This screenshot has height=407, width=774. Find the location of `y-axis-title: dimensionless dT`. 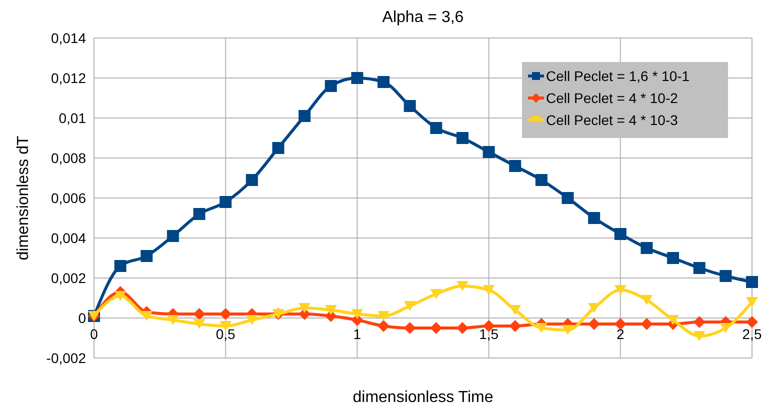

y-axis-title: dimensionless dT is located at coordinates (23, 198).